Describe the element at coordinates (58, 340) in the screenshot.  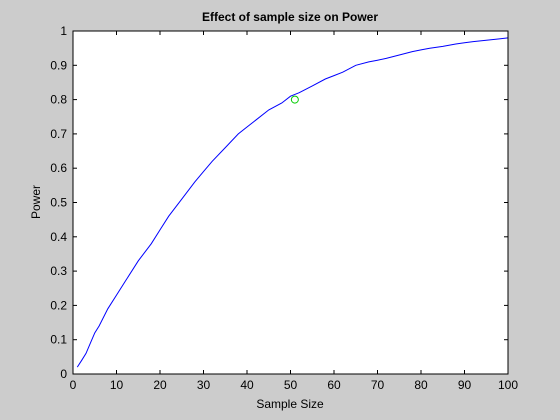
I see `y-tick-label: 0.1` at that location.